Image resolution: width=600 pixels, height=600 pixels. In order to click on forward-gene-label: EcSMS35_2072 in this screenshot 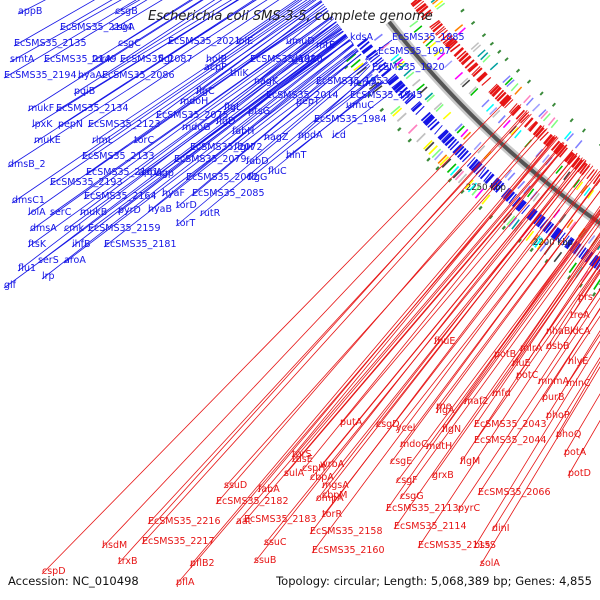, I will do `click(226, 147)`.